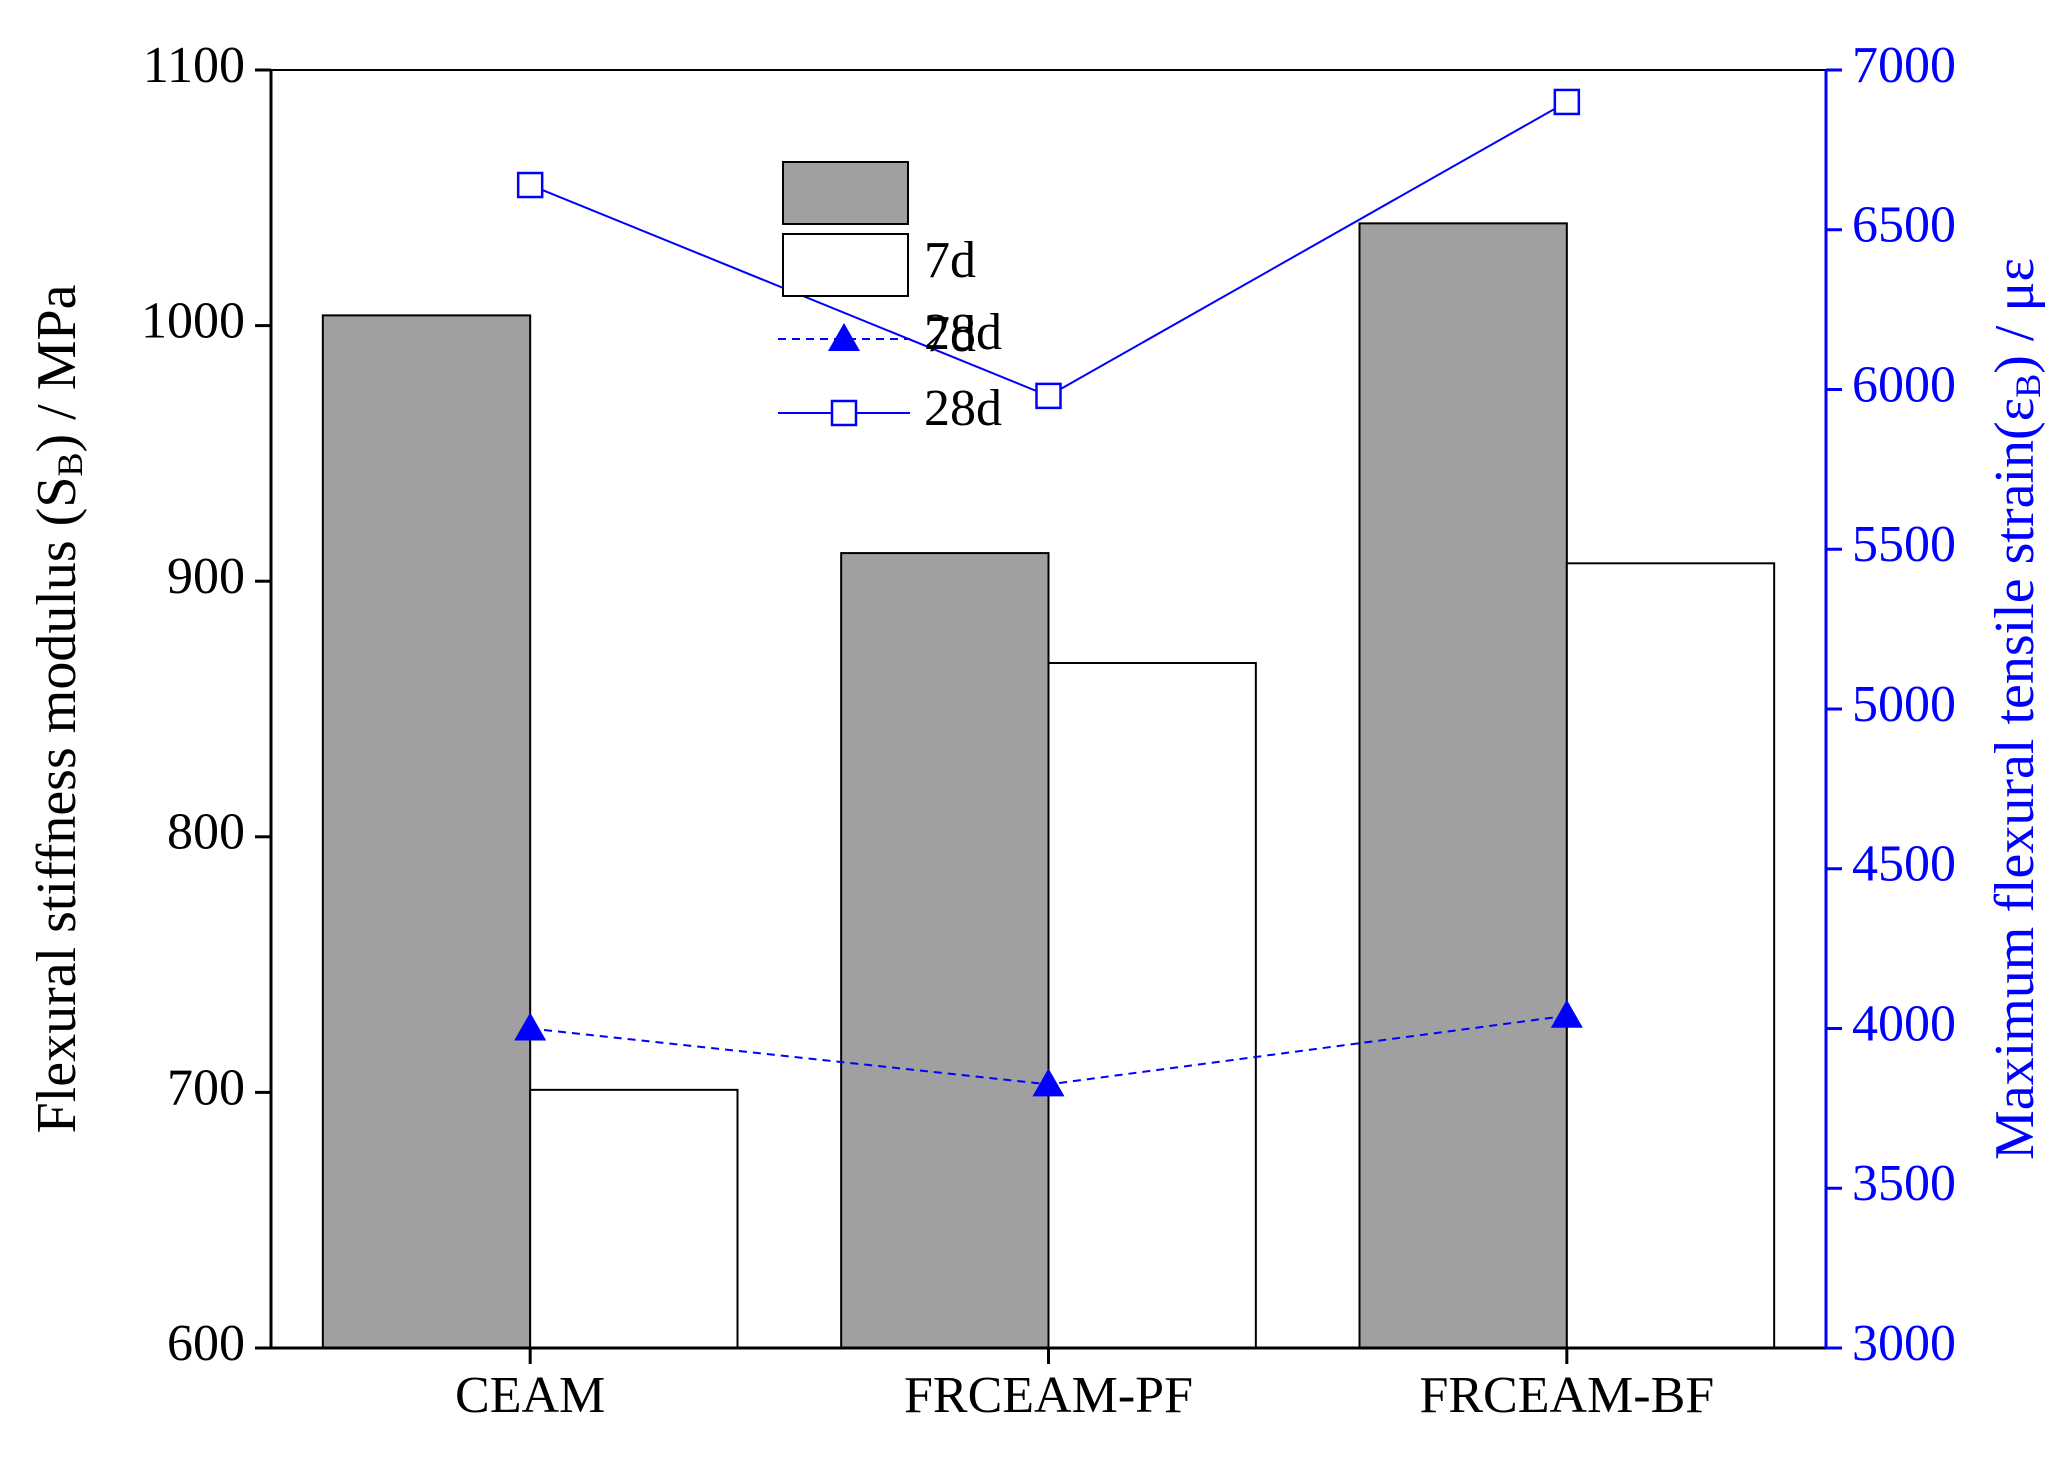 This screenshot has width=2060, height=1460. Describe the element at coordinates (1904, 1023) in the screenshot. I see `y2-tick-label: 4000` at that location.